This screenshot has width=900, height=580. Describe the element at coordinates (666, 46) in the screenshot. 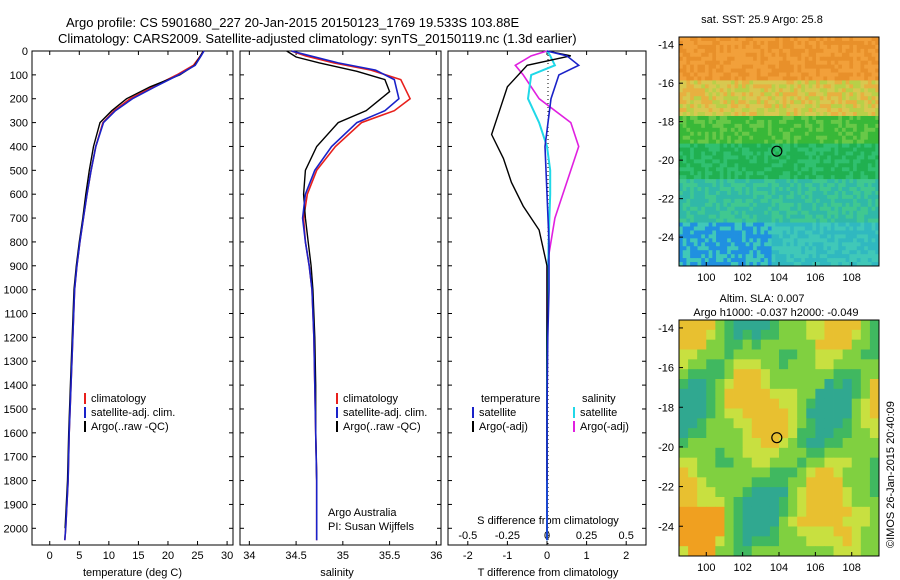

I see `sst-lat-tick-label: -14` at that location.